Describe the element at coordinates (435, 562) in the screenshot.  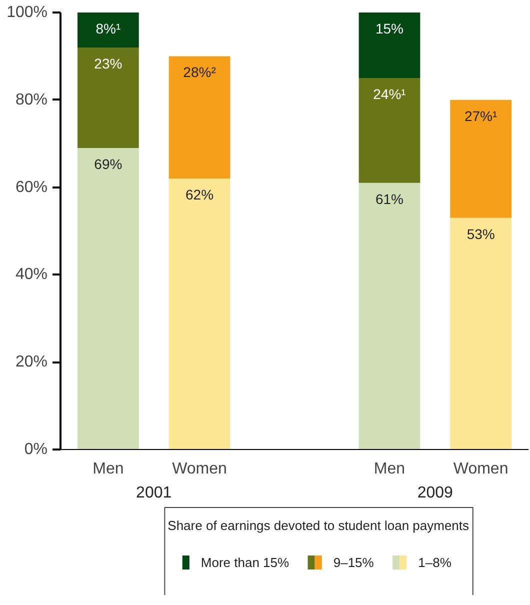
I see `legend-label: 1–8%` at that location.